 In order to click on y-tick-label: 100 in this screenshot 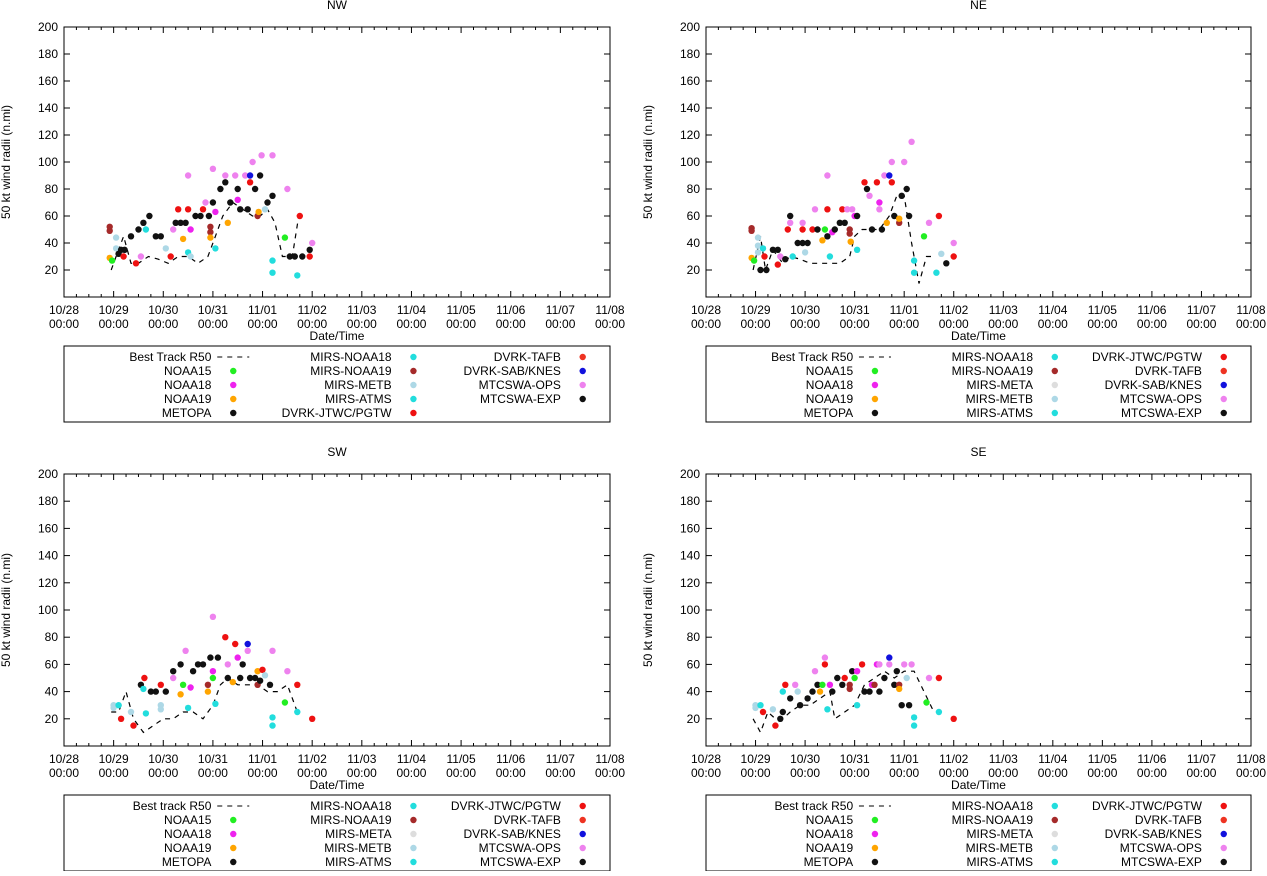, I will do `click(690, 610)`.